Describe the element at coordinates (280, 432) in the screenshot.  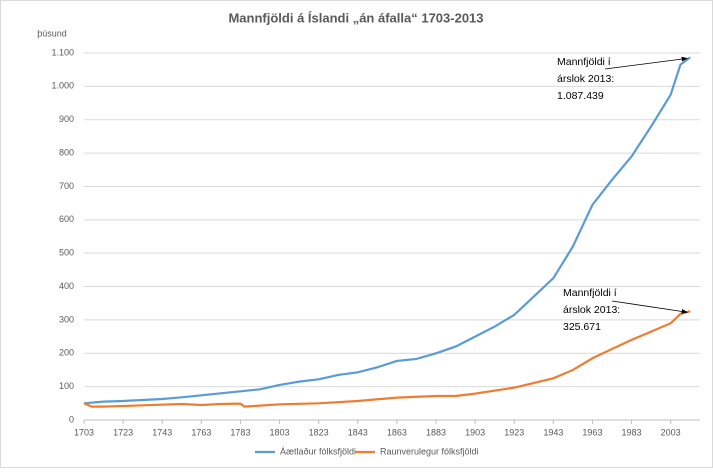
I see `x-tick-label: 1803` at that location.